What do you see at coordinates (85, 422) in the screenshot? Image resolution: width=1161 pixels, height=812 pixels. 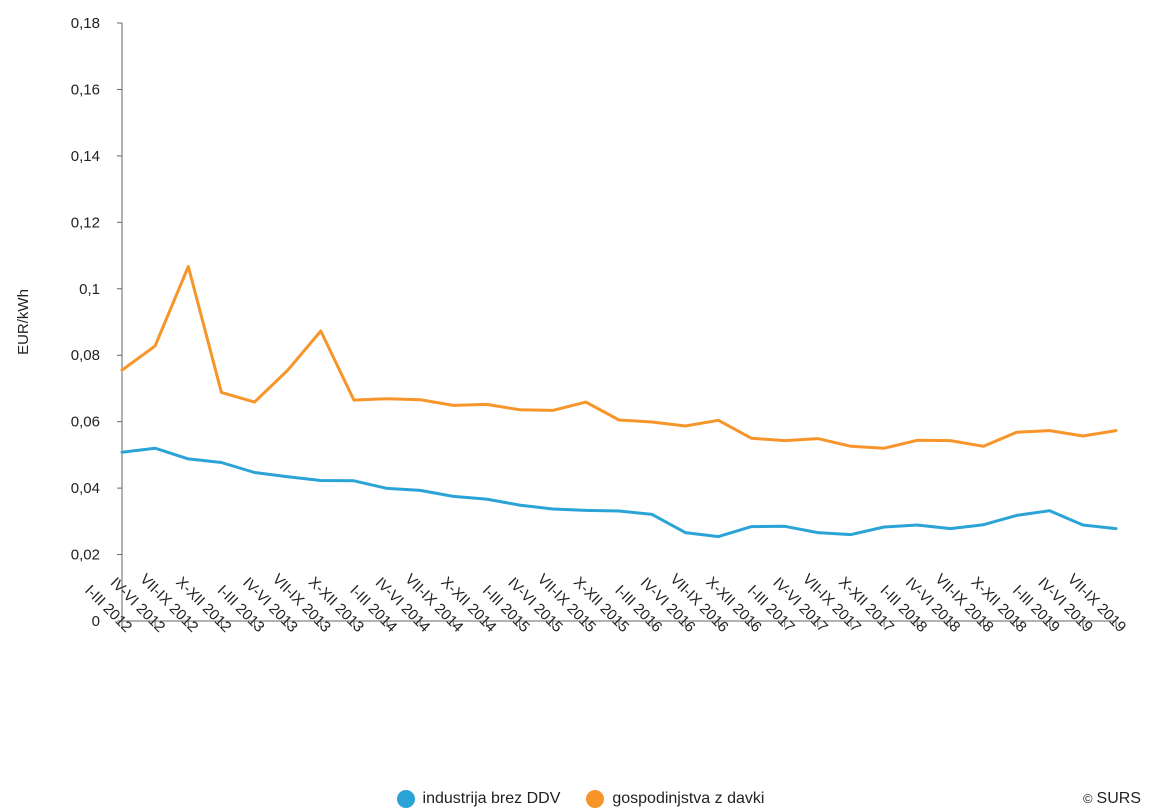 I see `y-tick-label: 0,06` at bounding box center [85, 422].